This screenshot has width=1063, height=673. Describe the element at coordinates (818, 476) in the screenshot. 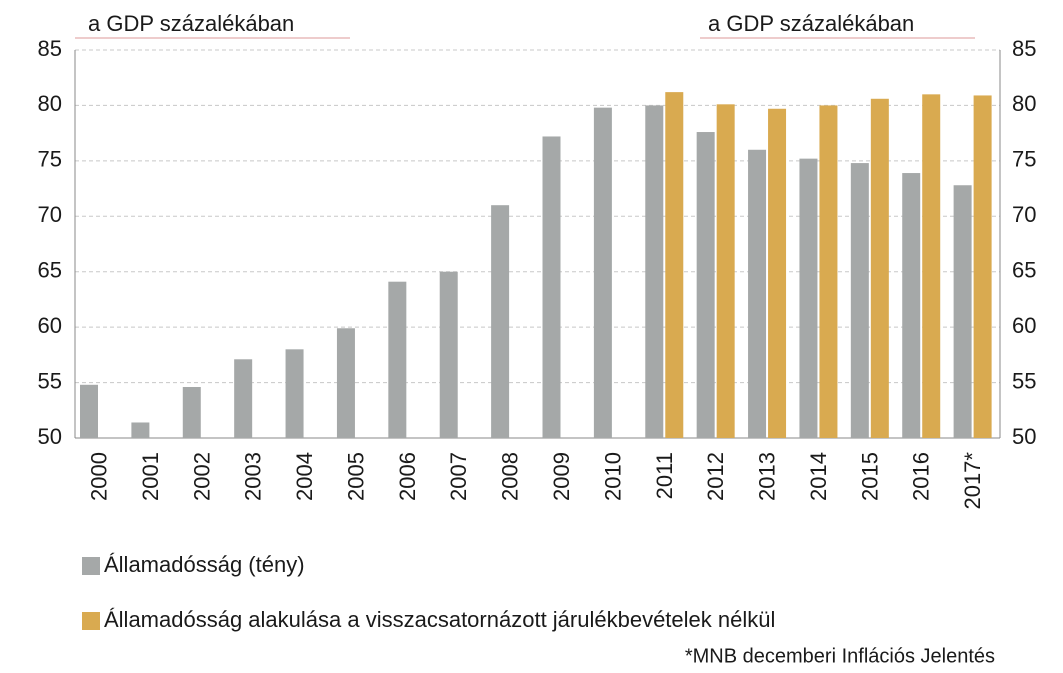

I see `x-tick-label: 2014` at that location.